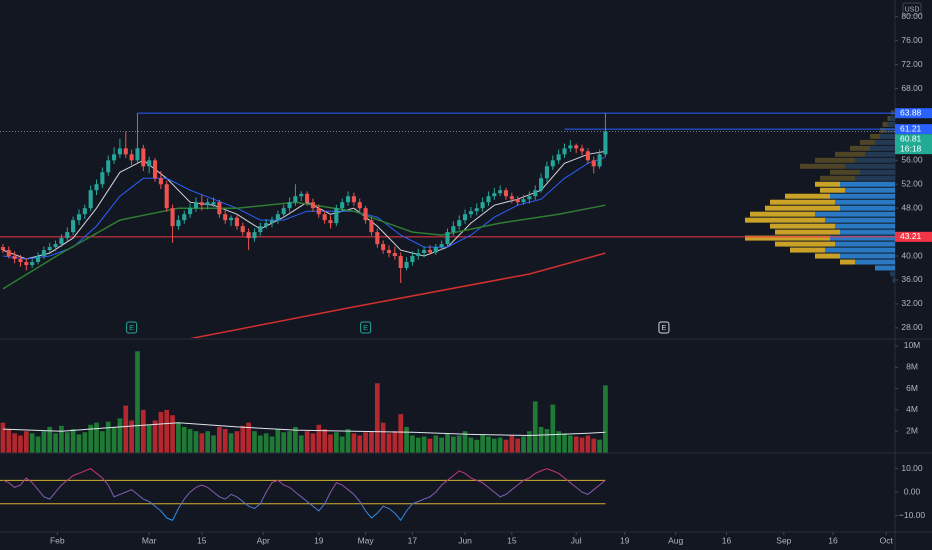  I want to click on x-tick-label: Mar, so click(149, 540).